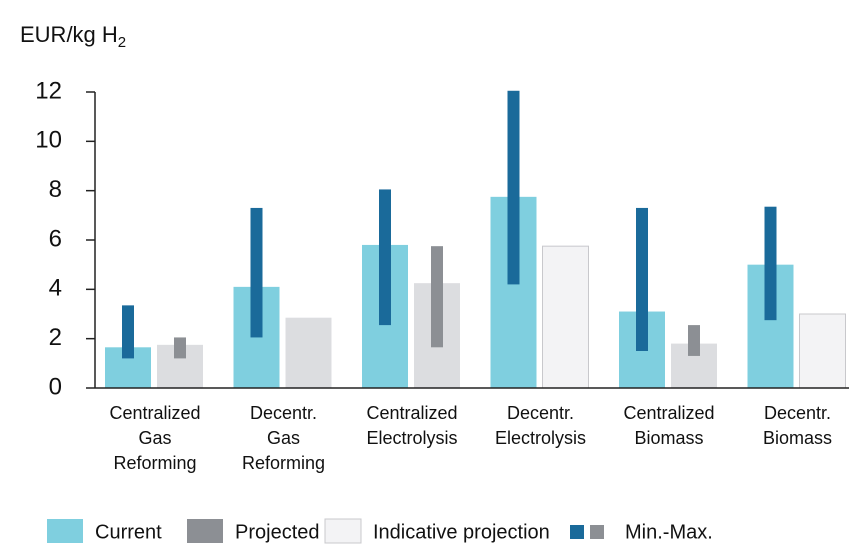 This screenshot has height=544, width=849. Describe the element at coordinates (55, 337) in the screenshot. I see `y-tick-label: 2` at that location.